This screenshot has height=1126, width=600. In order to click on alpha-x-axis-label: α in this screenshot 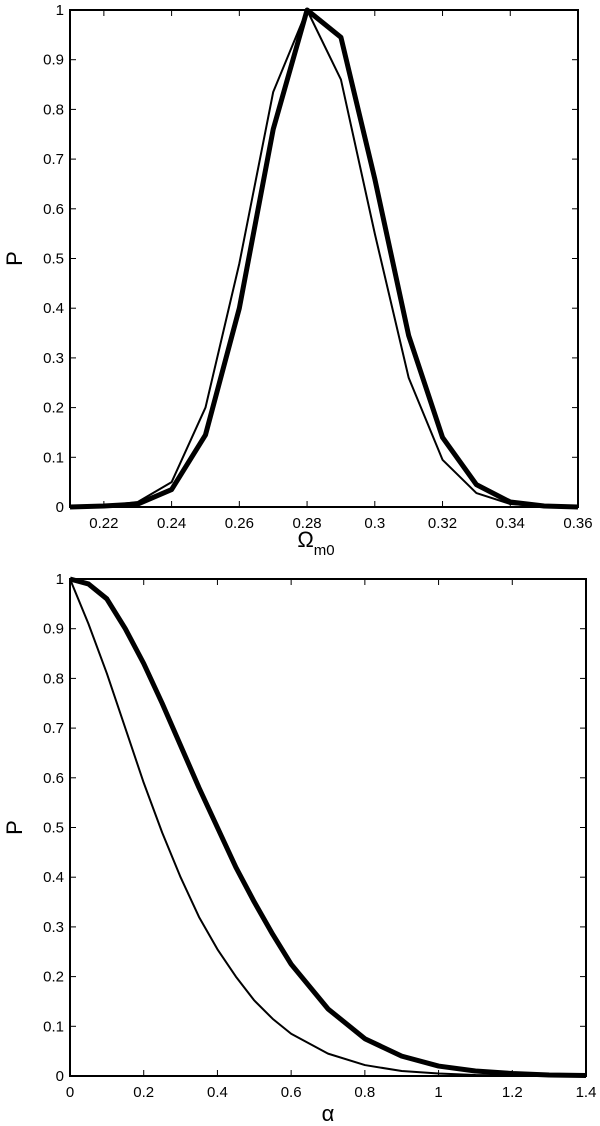, I will do `click(328, 1113)`.